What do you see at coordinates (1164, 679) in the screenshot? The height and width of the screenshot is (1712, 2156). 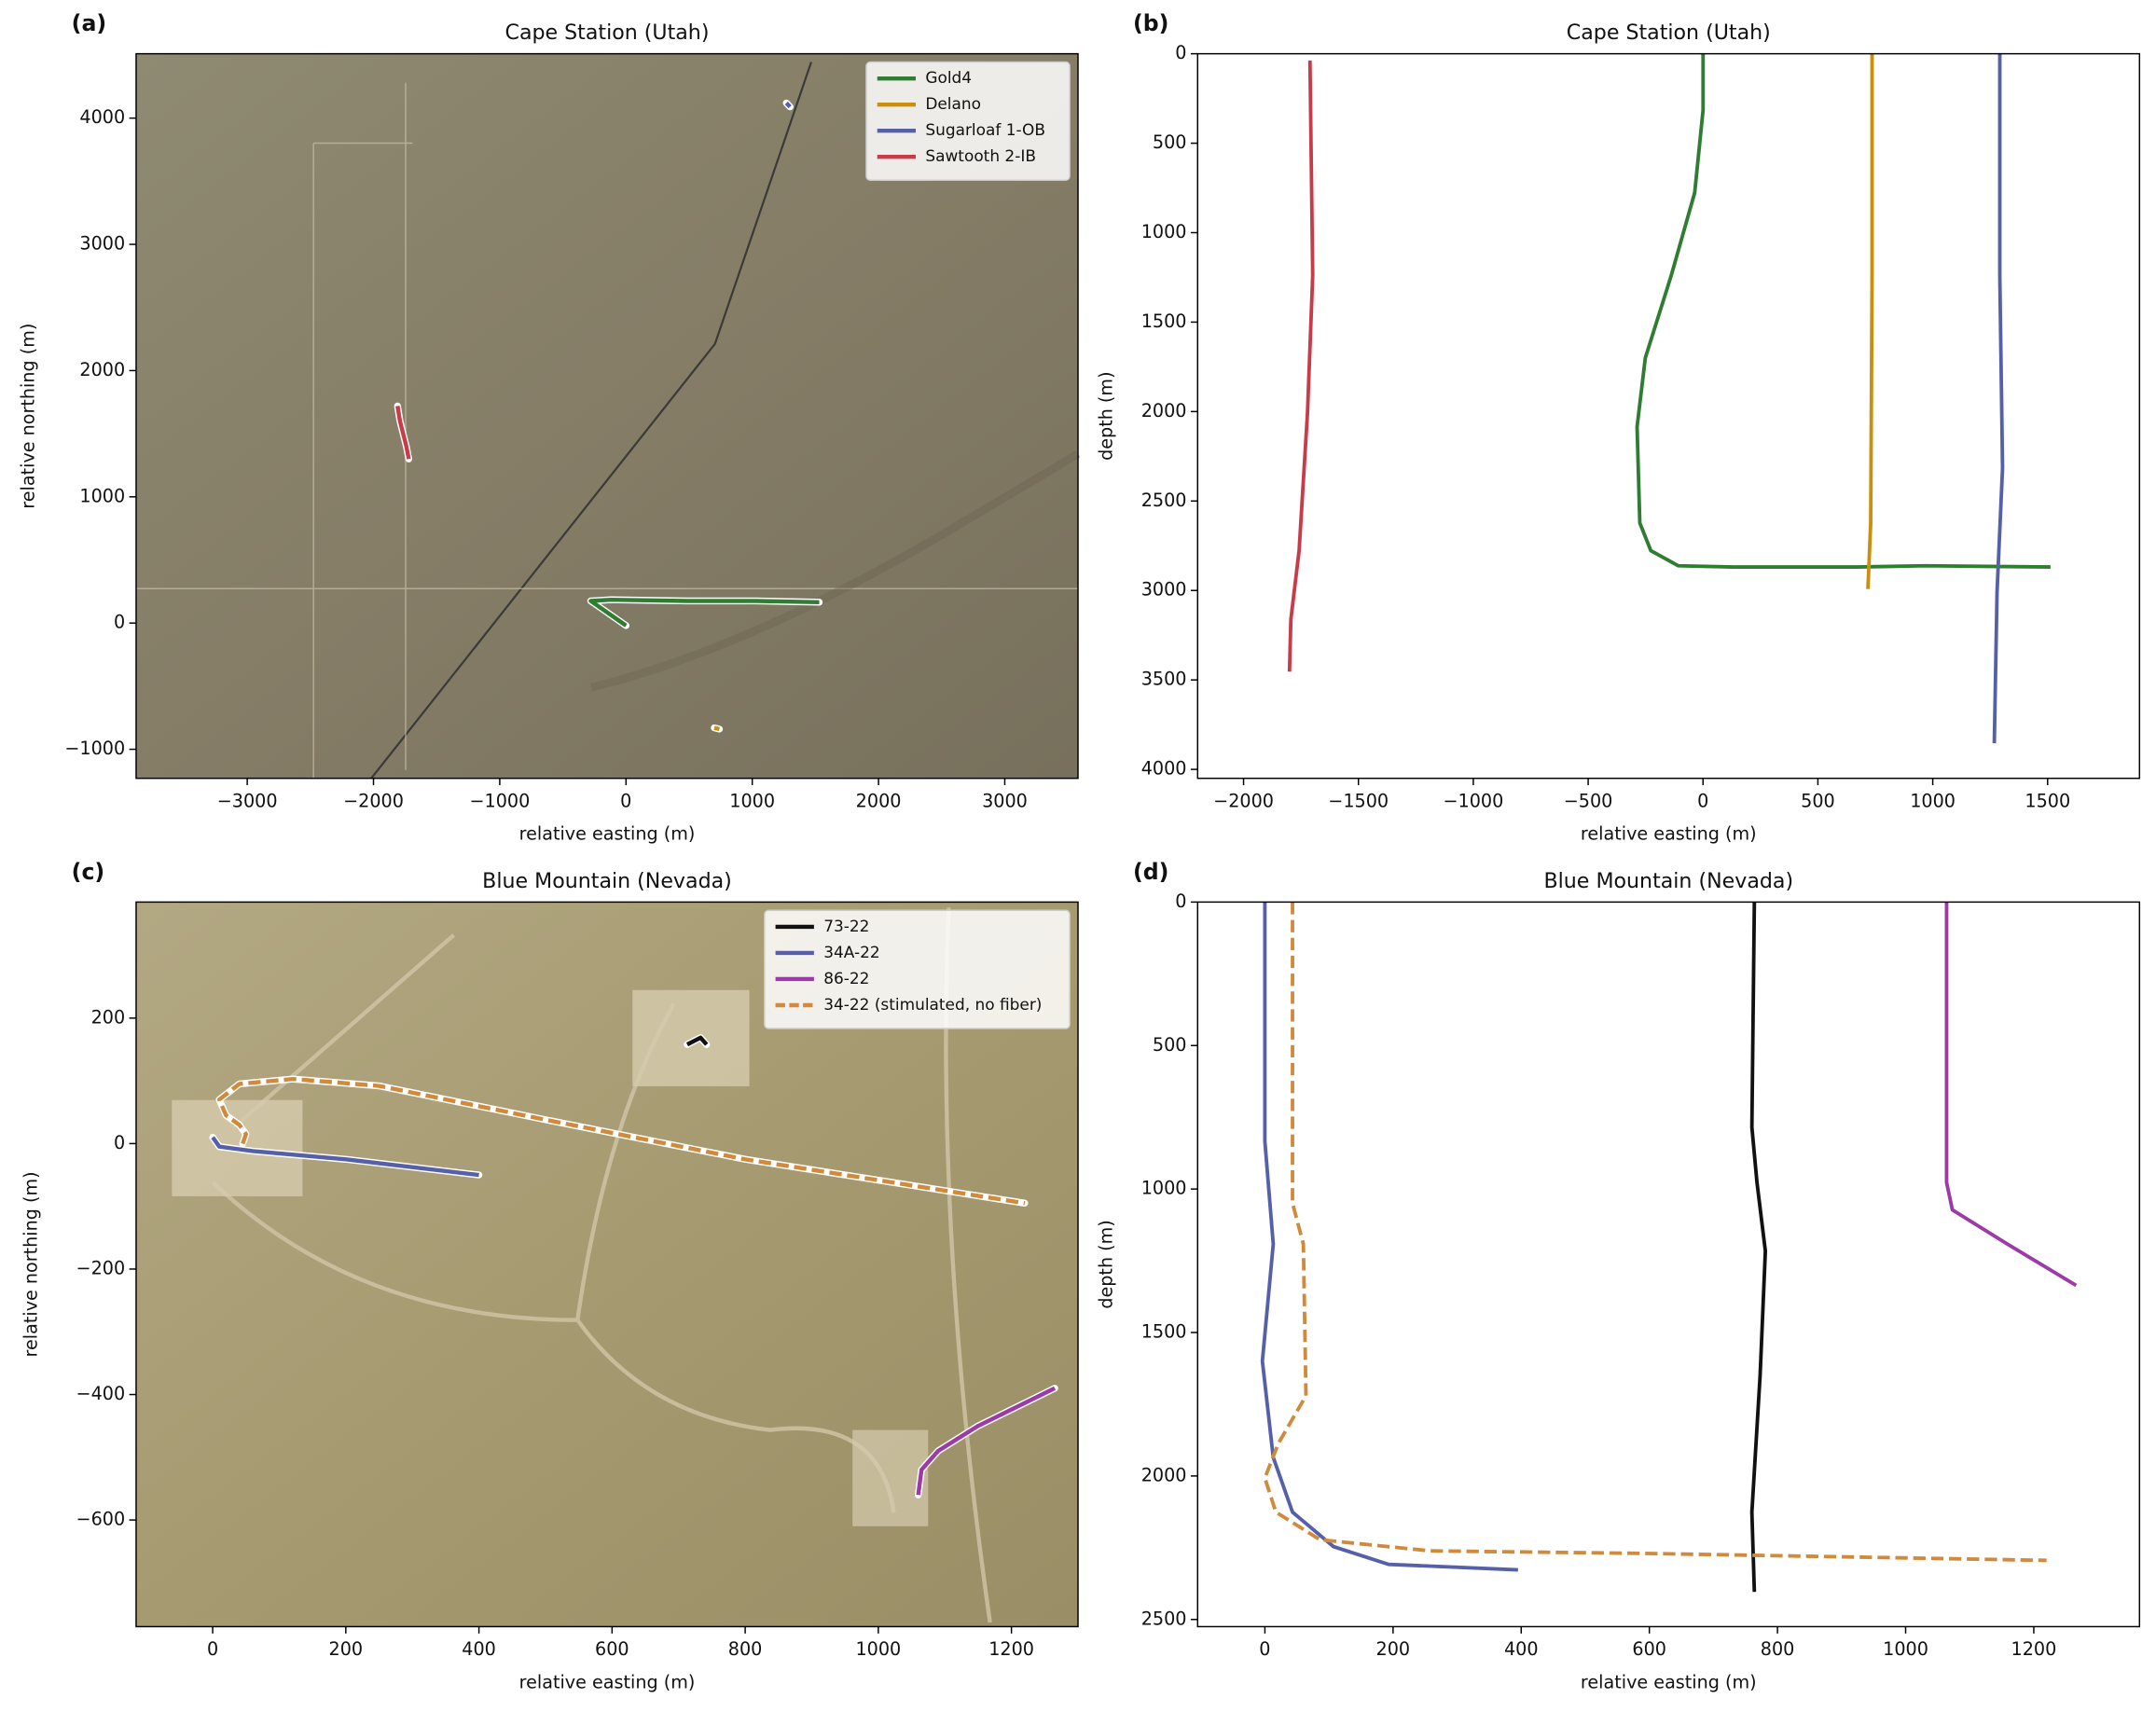 I see `y-tick-label: 3500` at bounding box center [1164, 679].